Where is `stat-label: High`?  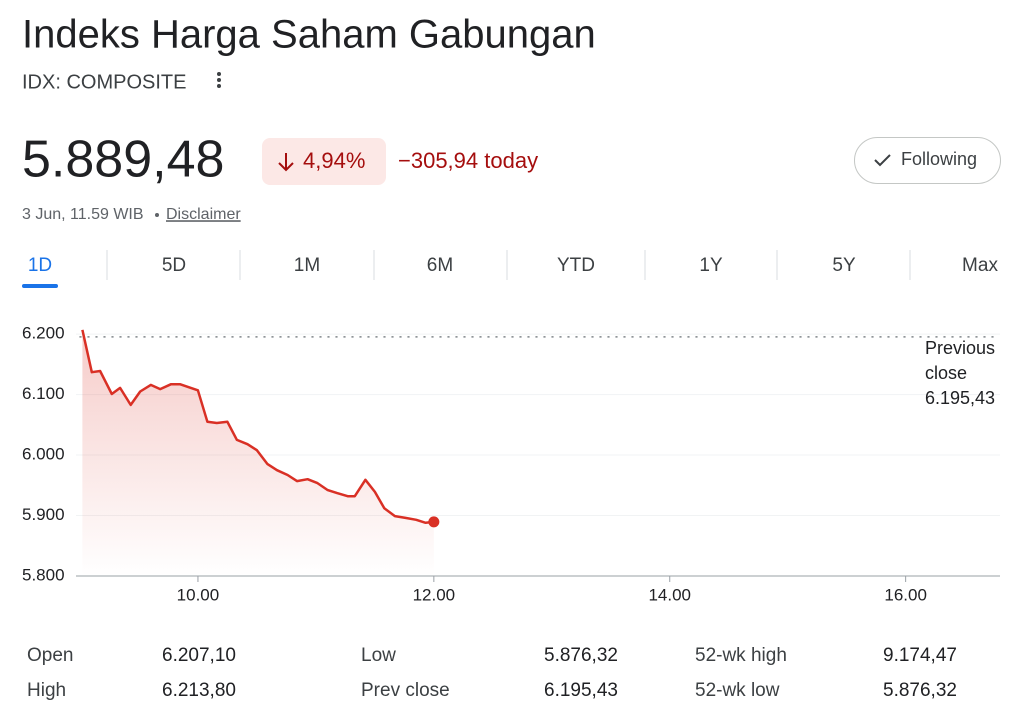
stat-label: High is located at coordinates (46, 690).